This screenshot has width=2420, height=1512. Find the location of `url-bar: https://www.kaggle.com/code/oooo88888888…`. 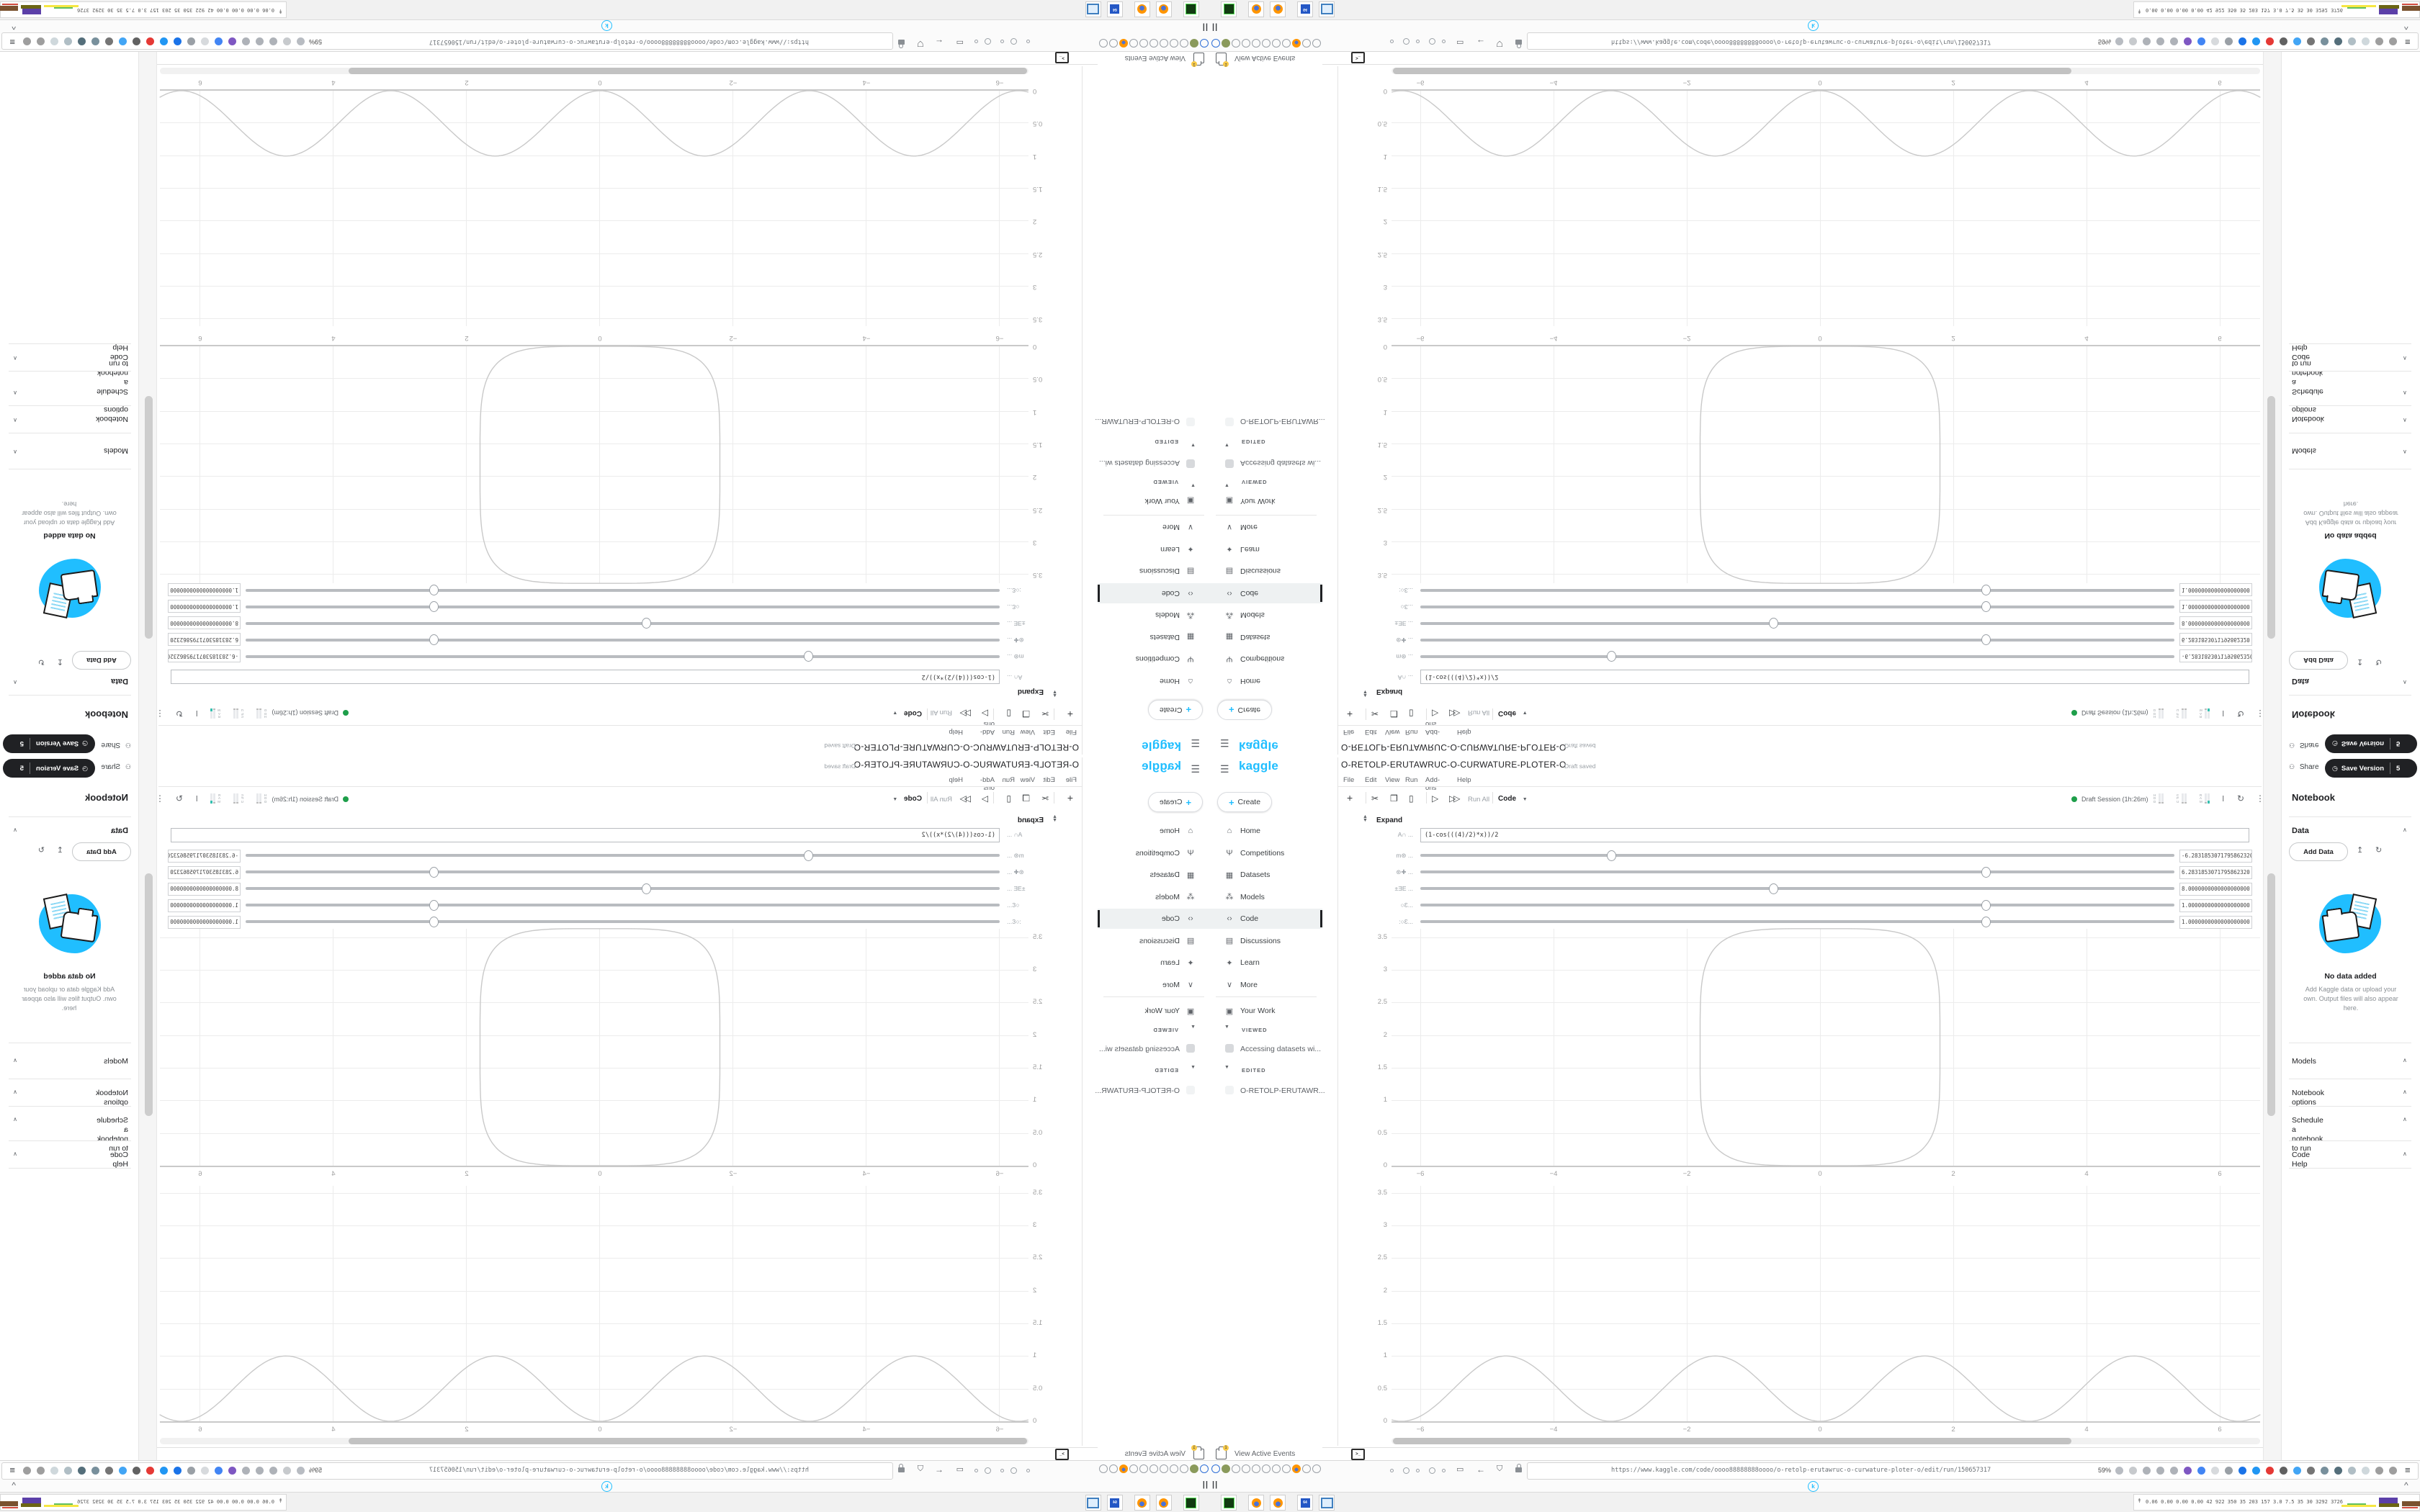

url-bar: https://www.kaggle.com/code/oooo88888888… is located at coordinates (447, 1471).